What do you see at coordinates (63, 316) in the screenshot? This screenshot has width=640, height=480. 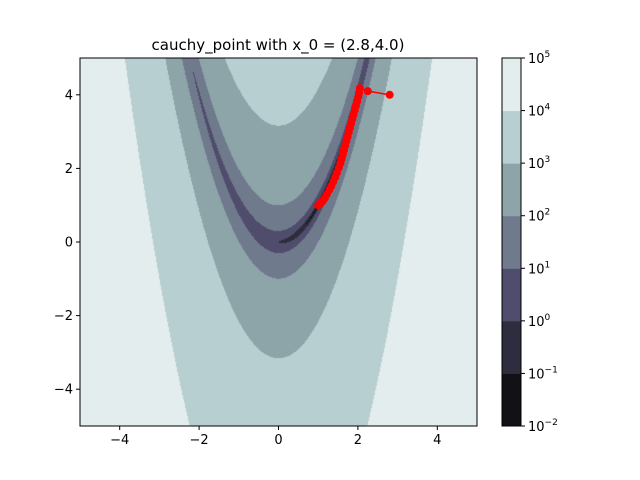 I see `y-tick-label: −2` at bounding box center [63, 316].